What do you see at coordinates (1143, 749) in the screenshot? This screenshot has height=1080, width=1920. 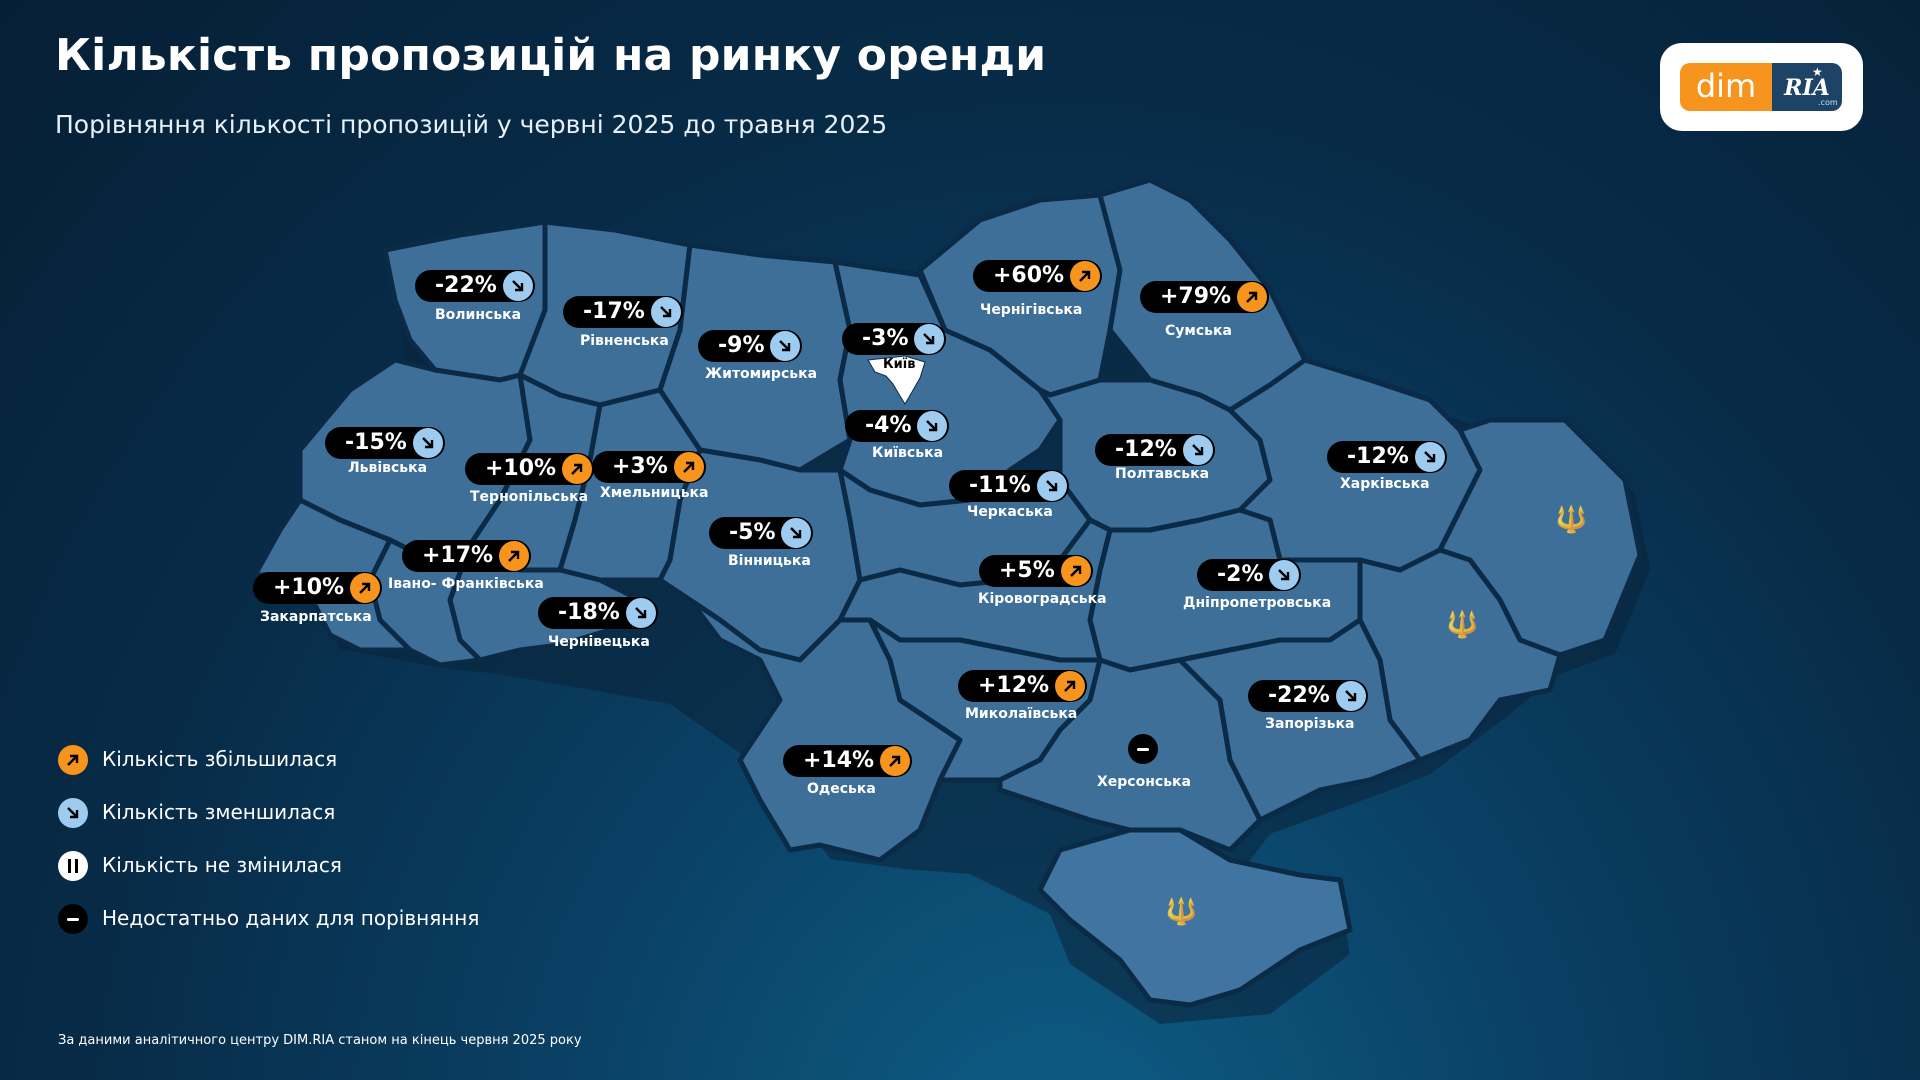 I see `no-data-marker-khersonska` at bounding box center [1143, 749].